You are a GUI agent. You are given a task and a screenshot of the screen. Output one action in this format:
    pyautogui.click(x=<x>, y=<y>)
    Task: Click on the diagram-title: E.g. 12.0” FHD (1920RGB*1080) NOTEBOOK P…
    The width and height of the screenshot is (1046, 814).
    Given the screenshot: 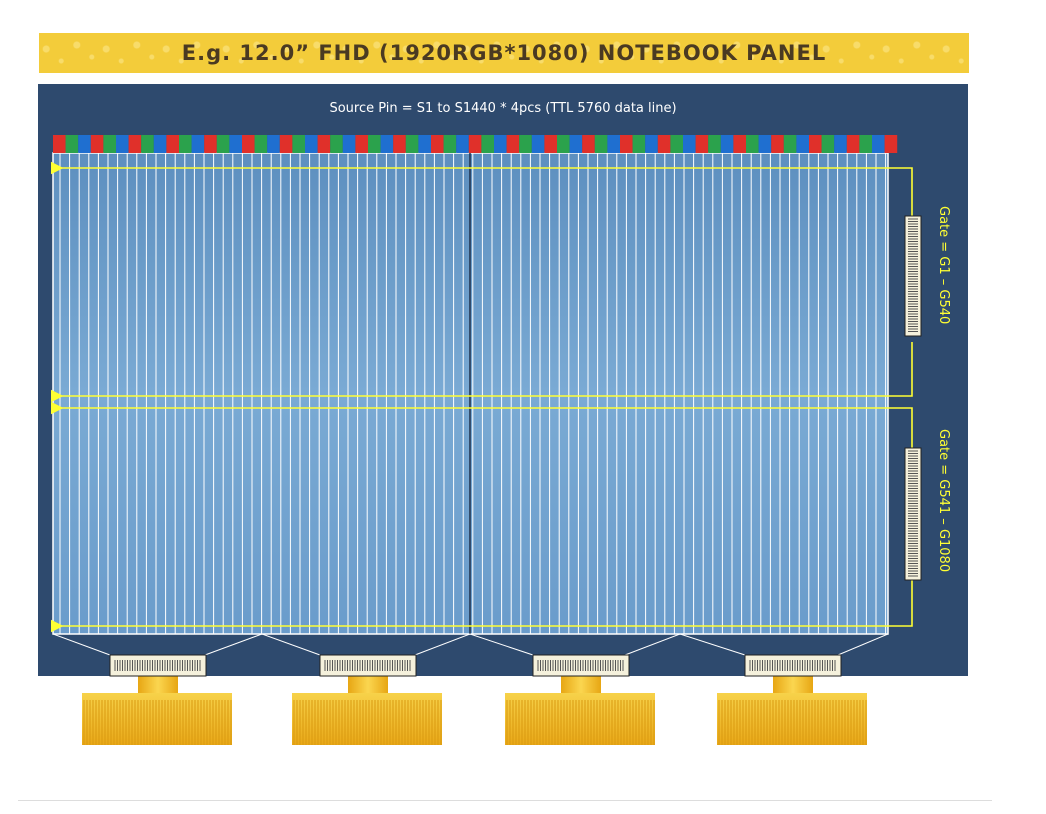 What is the action you would take?
    pyautogui.click(x=504, y=53)
    